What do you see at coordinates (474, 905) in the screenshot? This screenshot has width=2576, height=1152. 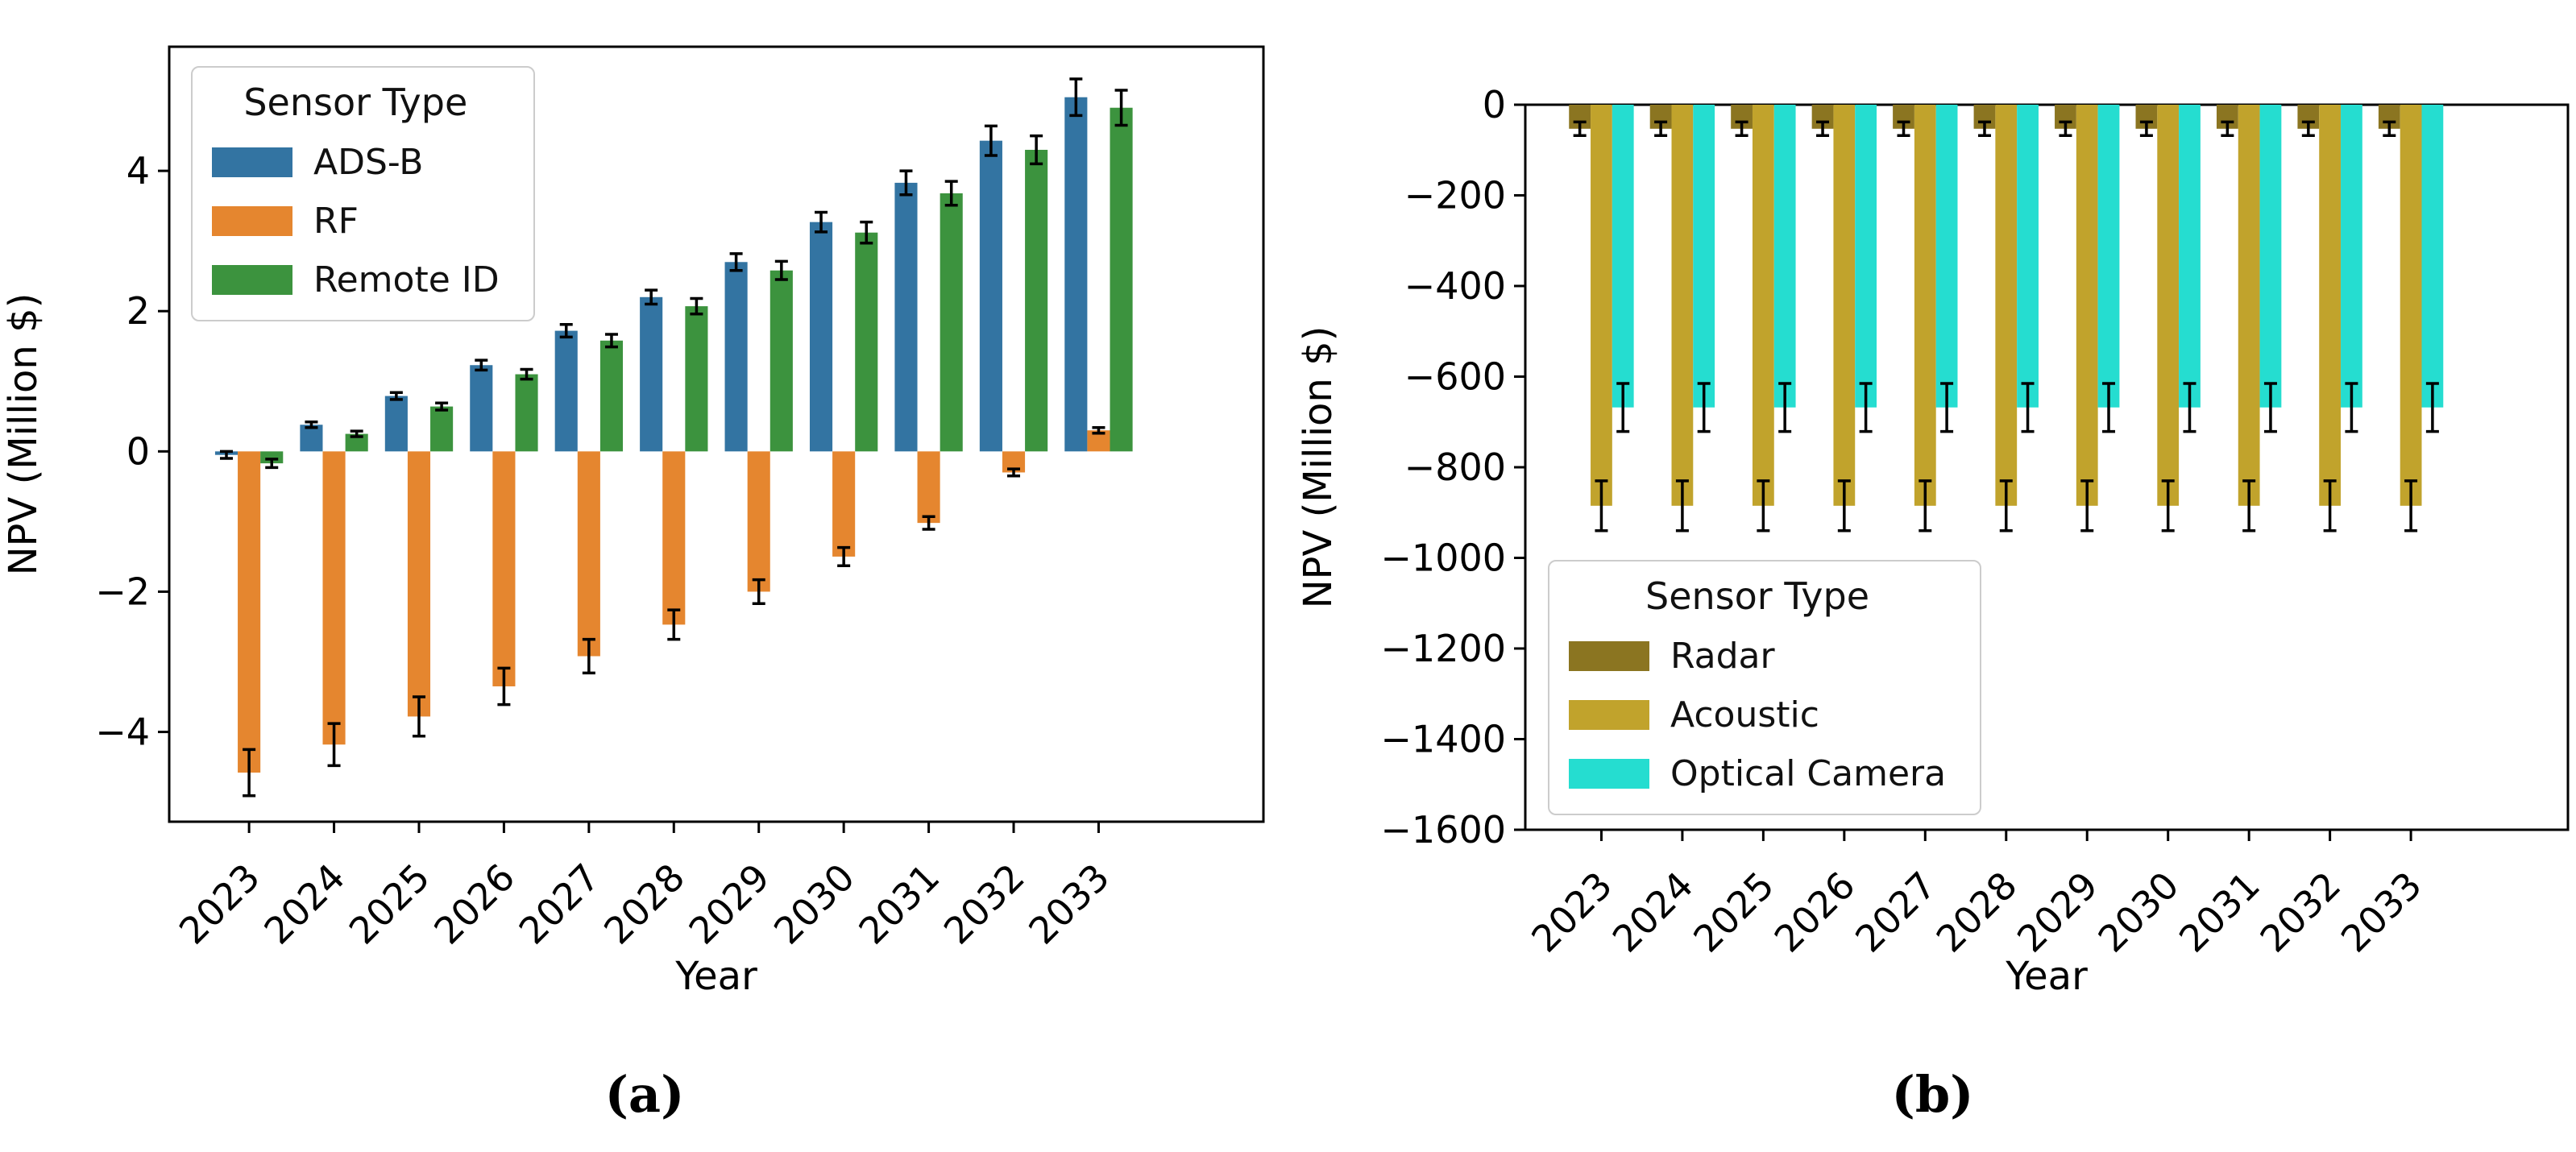 I see `x-tick-label-a: 2026` at bounding box center [474, 905].